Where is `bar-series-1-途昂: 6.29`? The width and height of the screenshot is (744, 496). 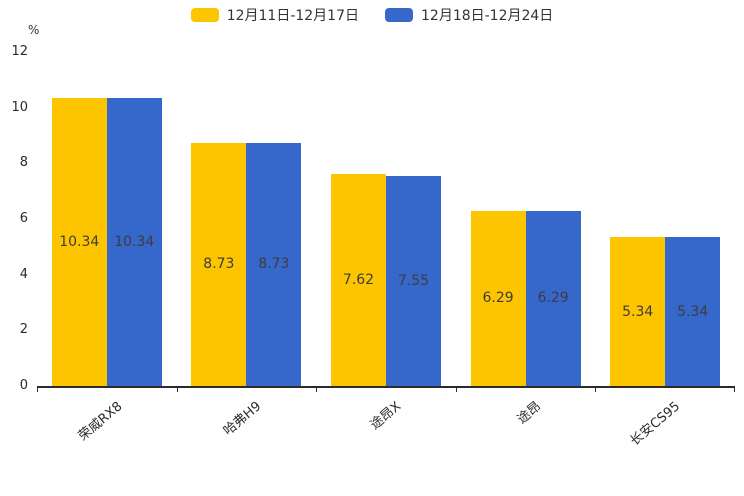 bar-series-1-途昂: 6.29 is located at coordinates (553, 298).